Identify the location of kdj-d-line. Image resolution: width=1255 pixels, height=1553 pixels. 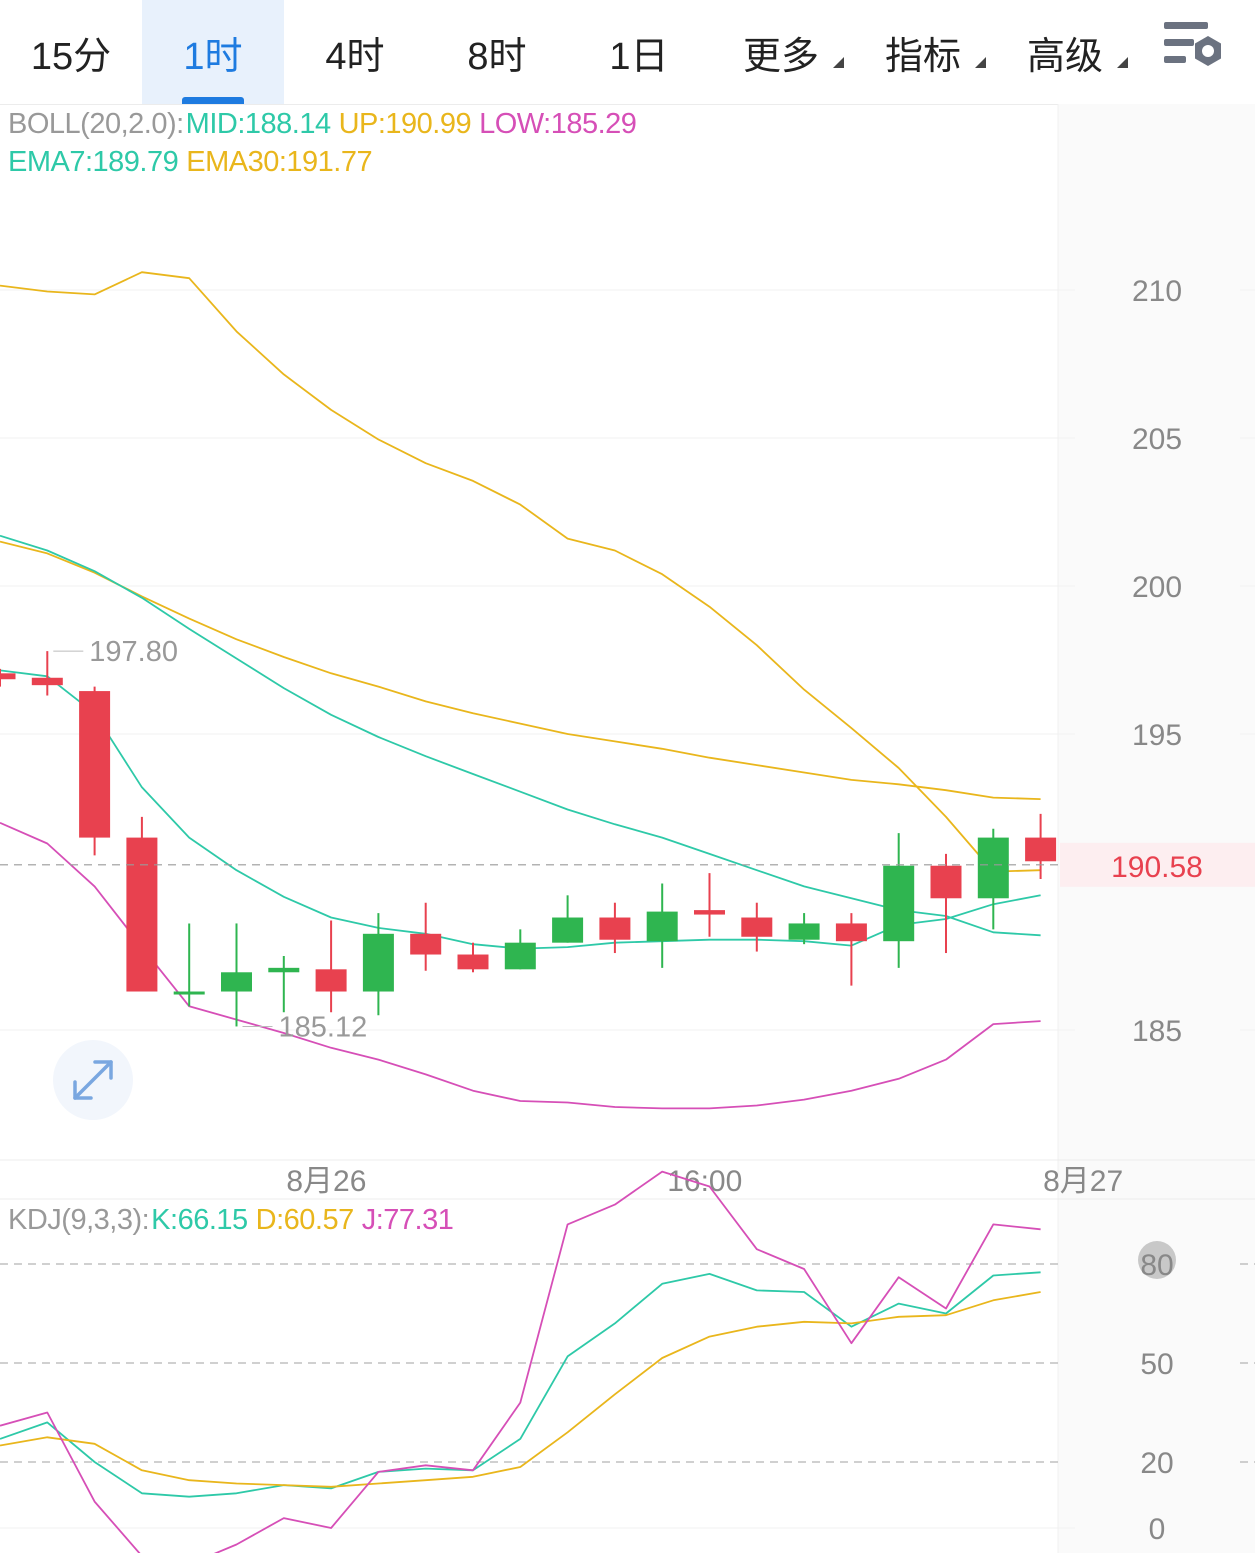
(520, 1389).